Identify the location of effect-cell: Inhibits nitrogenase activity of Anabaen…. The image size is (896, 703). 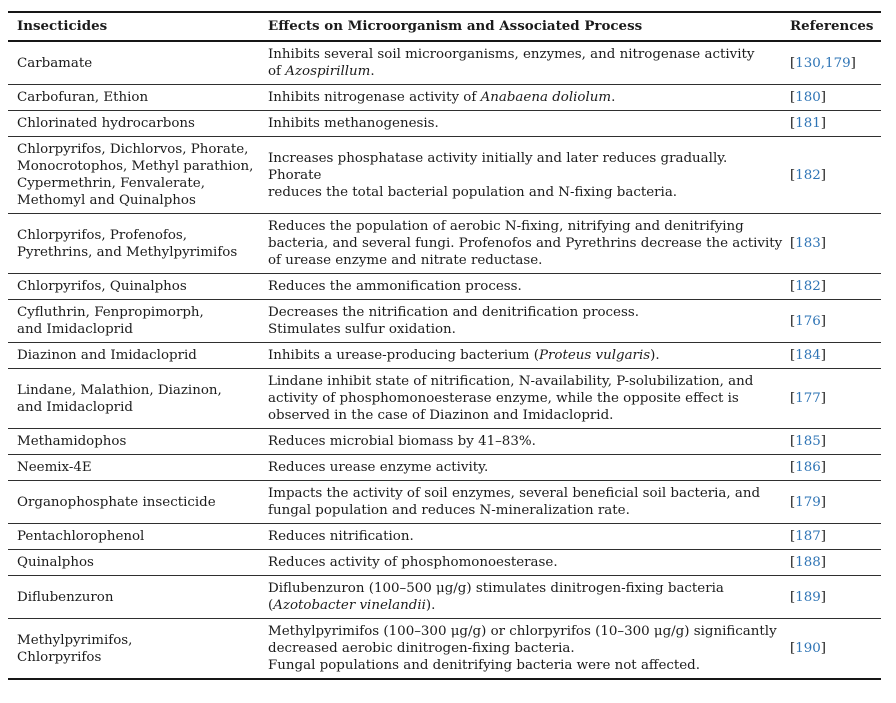
(526, 97).